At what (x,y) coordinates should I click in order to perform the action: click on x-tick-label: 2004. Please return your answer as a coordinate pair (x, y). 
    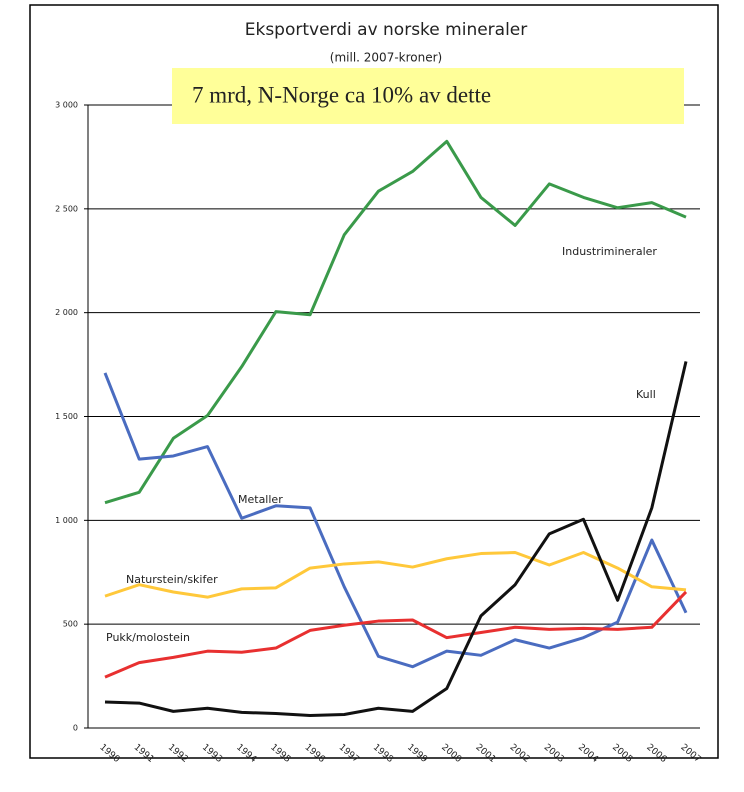
    Looking at the image, I should click on (588, 754).